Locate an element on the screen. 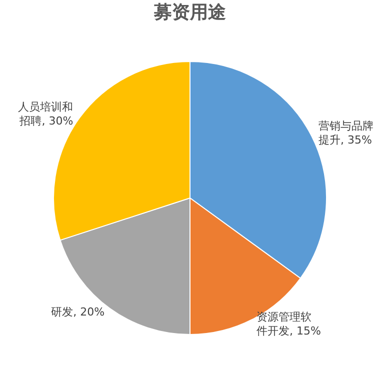 The image size is (380, 381). chart-title: 募资用途 is located at coordinates (190, 13).